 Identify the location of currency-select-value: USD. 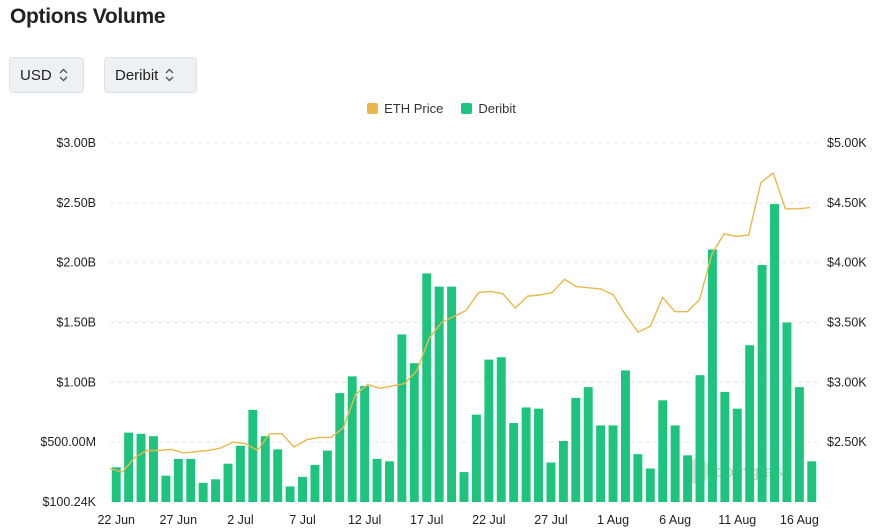
(36, 75).